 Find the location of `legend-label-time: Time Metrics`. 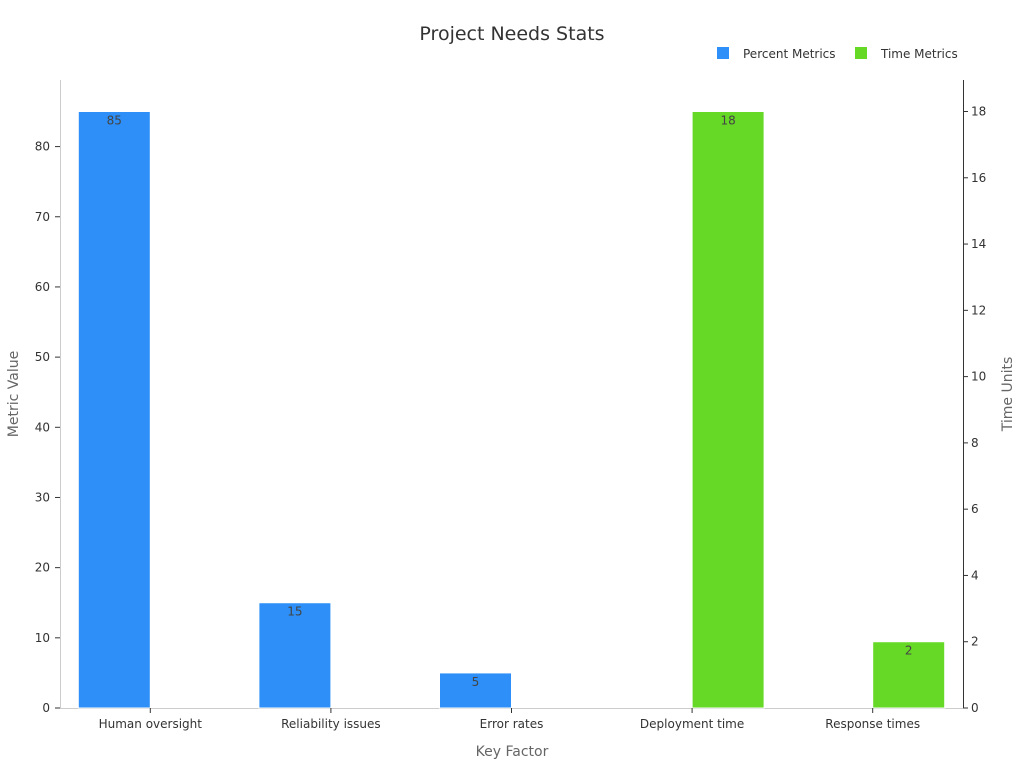

legend-label-time: Time Metrics is located at coordinates (919, 54).